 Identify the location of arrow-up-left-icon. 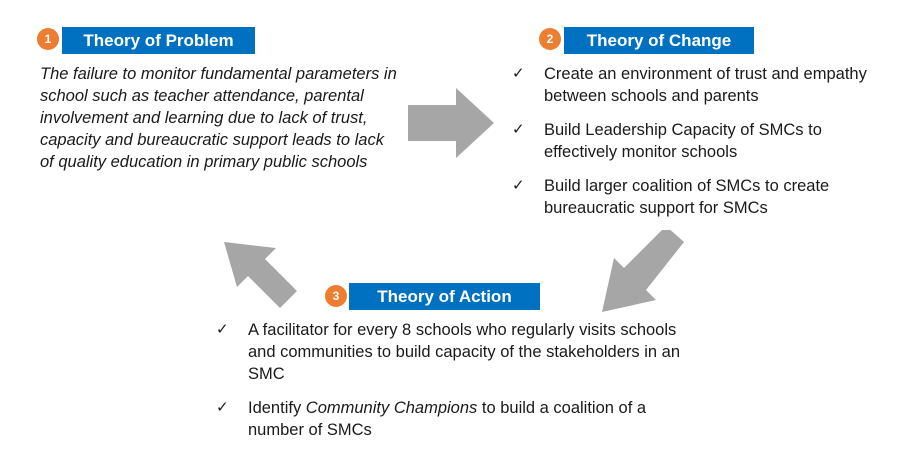
(260, 275).